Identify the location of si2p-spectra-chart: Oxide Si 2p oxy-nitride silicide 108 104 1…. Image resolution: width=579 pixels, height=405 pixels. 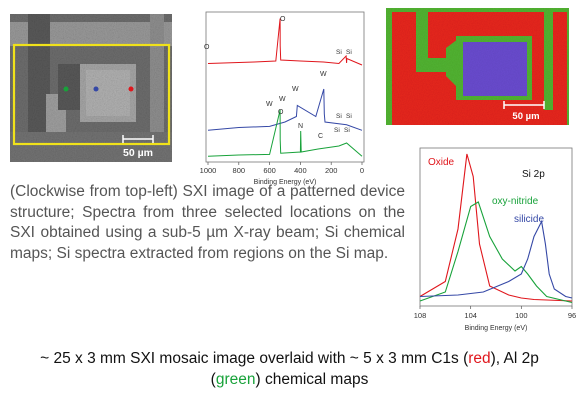
(495, 239).